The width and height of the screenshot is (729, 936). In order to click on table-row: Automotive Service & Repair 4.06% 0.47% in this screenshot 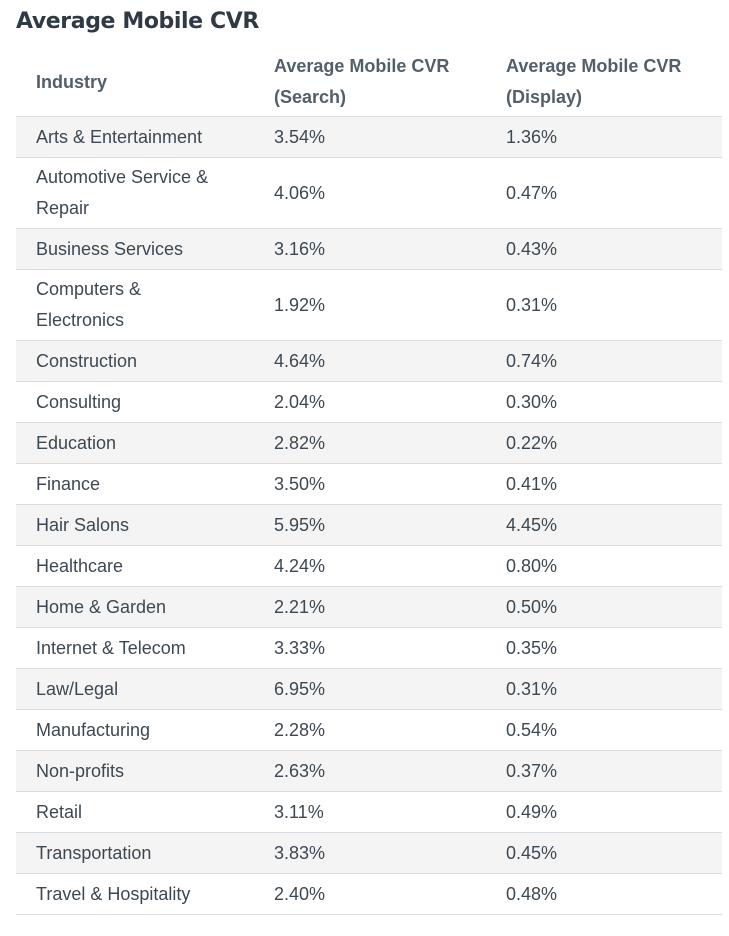, I will do `click(369, 193)`.